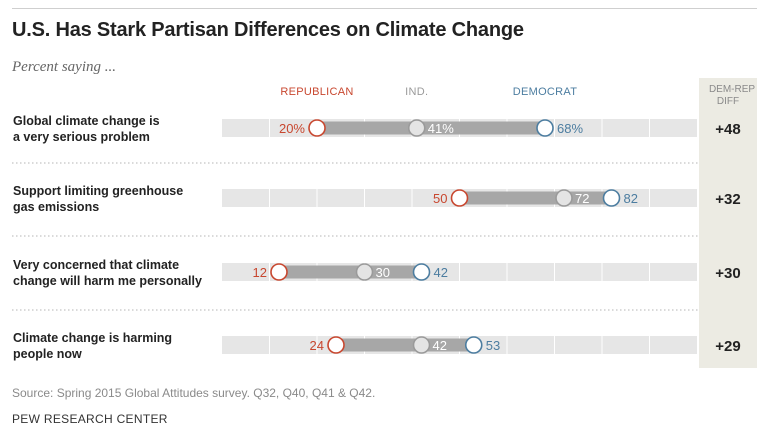 The width and height of the screenshot is (757, 438). Describe the element at coordinates (727, 199) in the screenshot. I see `diff-value: +32` at that location.